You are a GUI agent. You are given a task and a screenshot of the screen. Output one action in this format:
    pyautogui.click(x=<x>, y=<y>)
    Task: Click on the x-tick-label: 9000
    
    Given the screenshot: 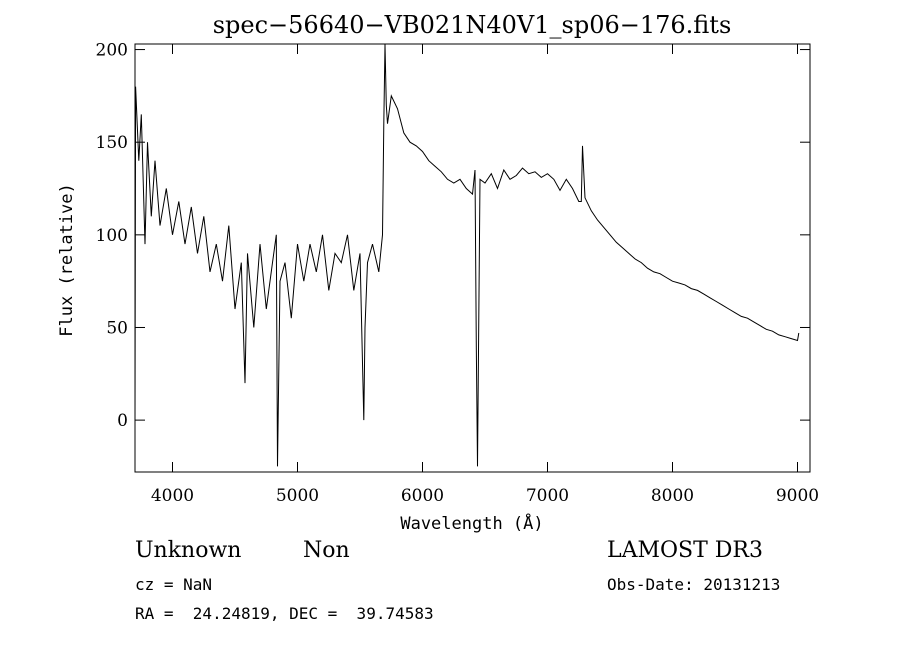 What is the action you would take?
    pyautogui.click(x=797, y=496)
    